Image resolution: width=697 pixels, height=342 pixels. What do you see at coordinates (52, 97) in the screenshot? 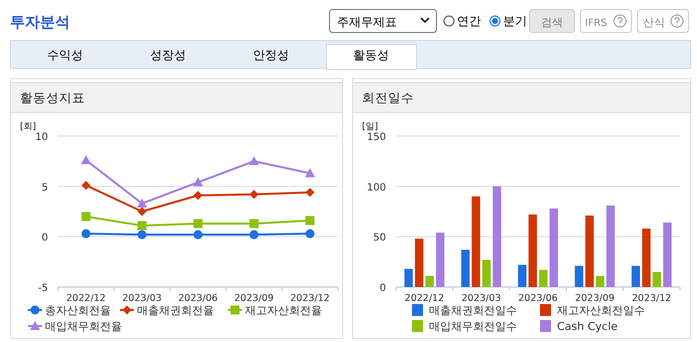
I see `chart-title: 활동성지표` at bounding box center [52, 97].